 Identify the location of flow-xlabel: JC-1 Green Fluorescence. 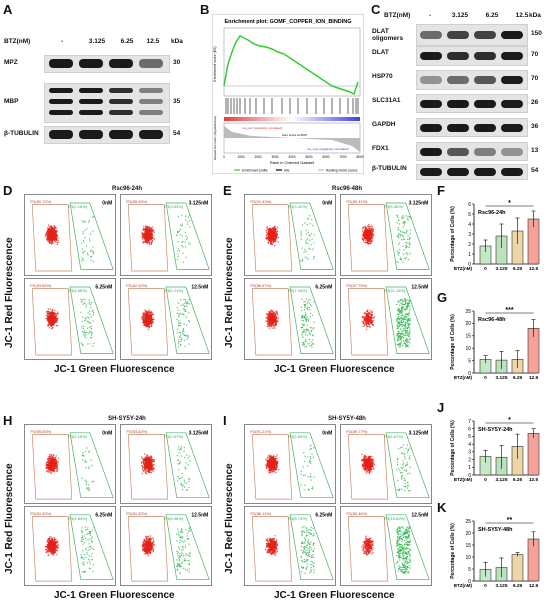
(114, 595).